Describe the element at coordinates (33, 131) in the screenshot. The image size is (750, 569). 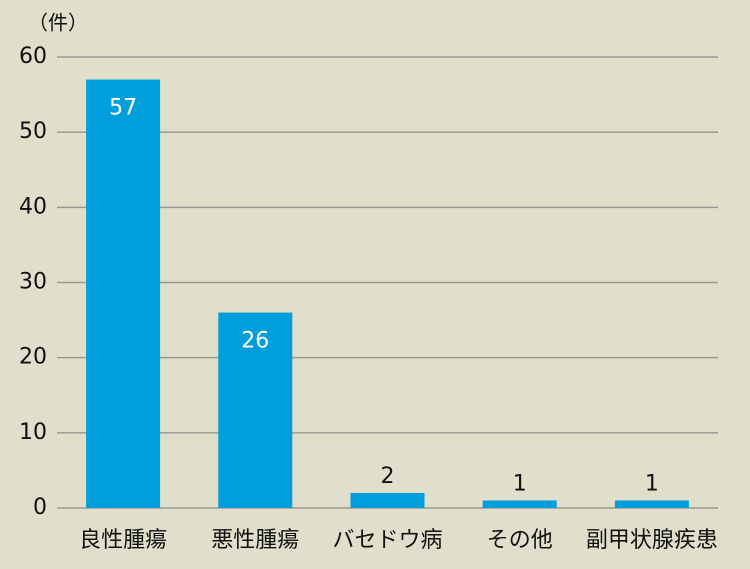
I see `y-tick-label: 50` at that location.